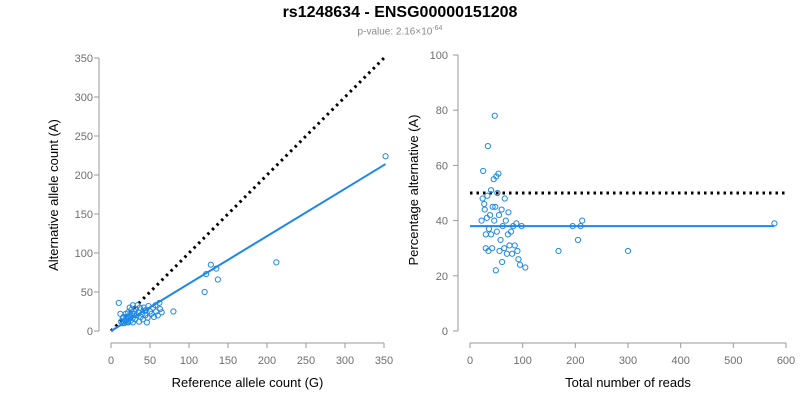 The width and height of the screenshot is (800, 400). What do you see at coordinates (680, 361) in the screenshot?
I see `right-x-tick-label: 400` at bounding box center [680, 361].